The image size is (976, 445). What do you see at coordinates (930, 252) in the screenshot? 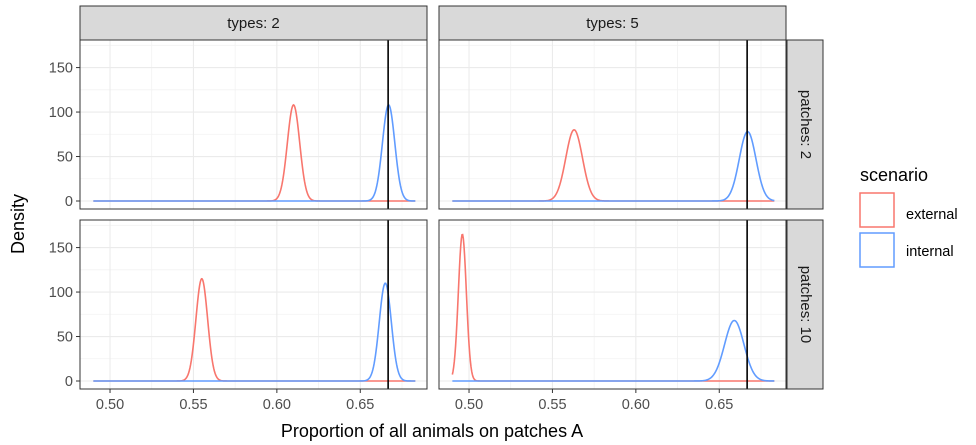
I see `legend-label-internal: internal` at bounding box center [930, 252].